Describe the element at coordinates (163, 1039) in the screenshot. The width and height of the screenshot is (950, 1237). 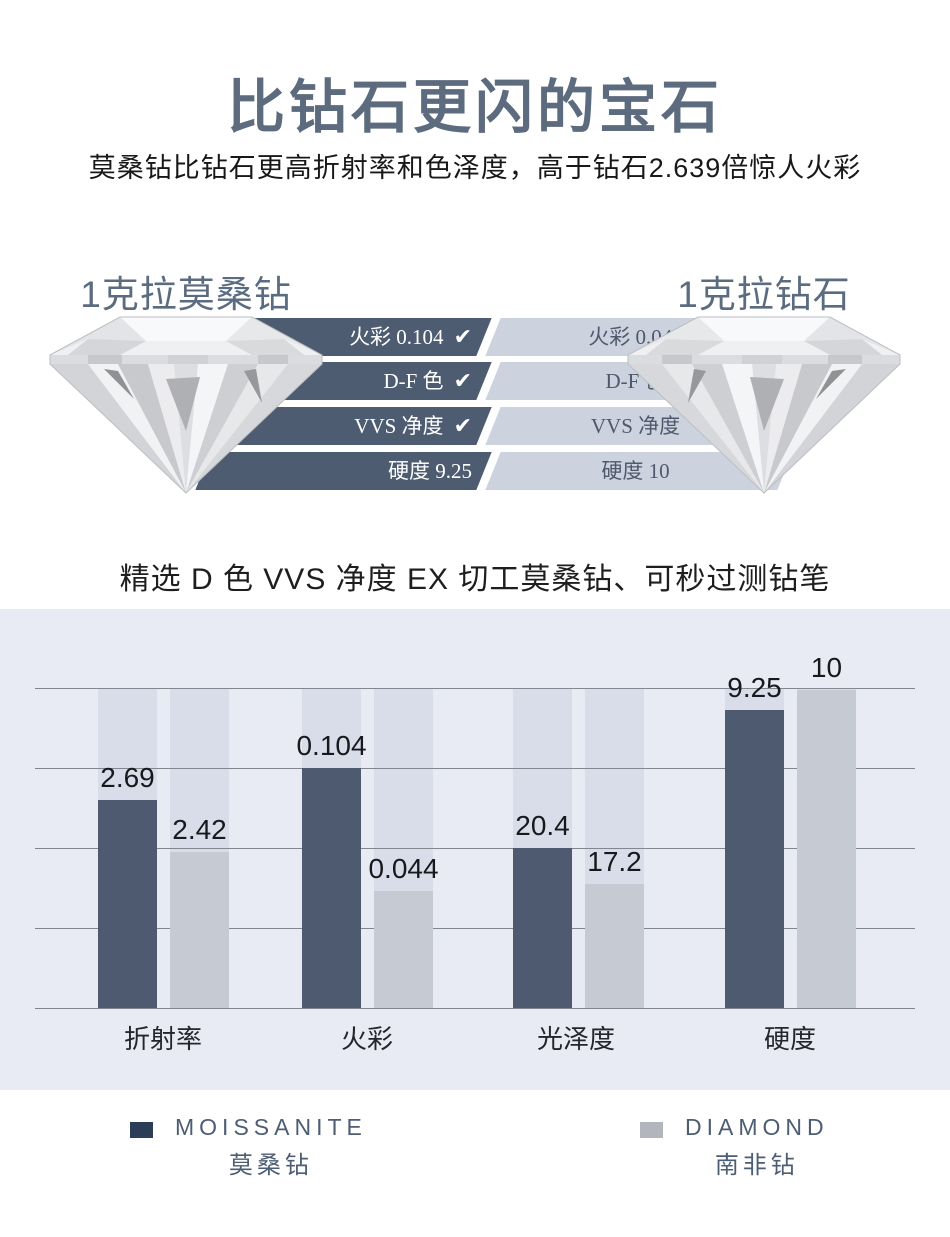
I see `category-label-refractive: 折射率` at that location.